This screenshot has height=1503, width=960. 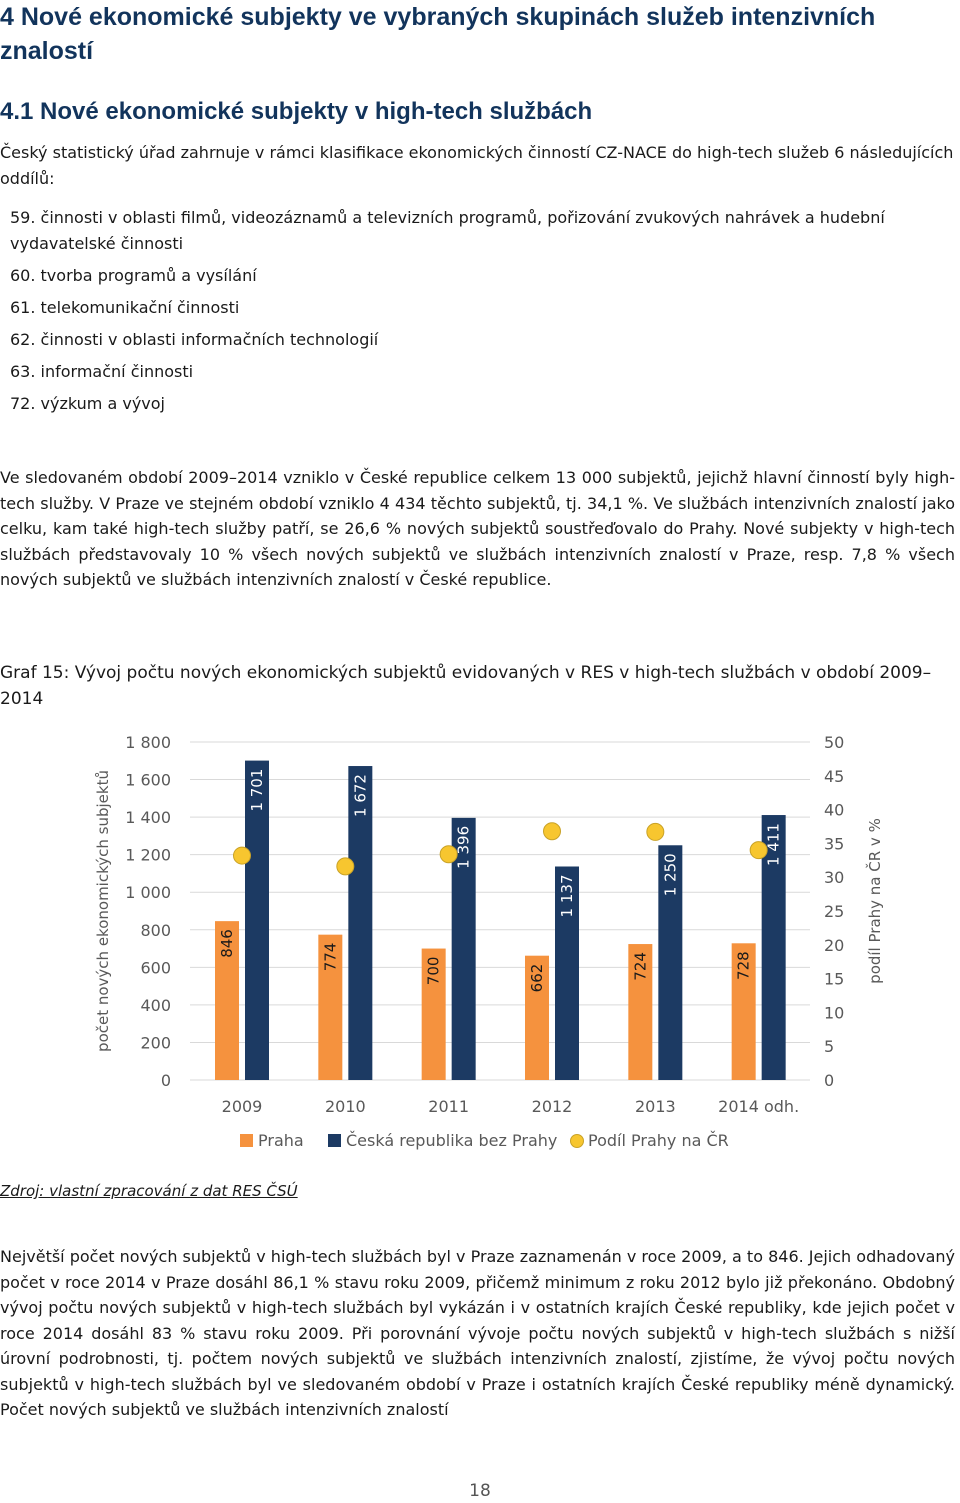 I want to click on data-label-praha: 846, so click(x=227, y=943).